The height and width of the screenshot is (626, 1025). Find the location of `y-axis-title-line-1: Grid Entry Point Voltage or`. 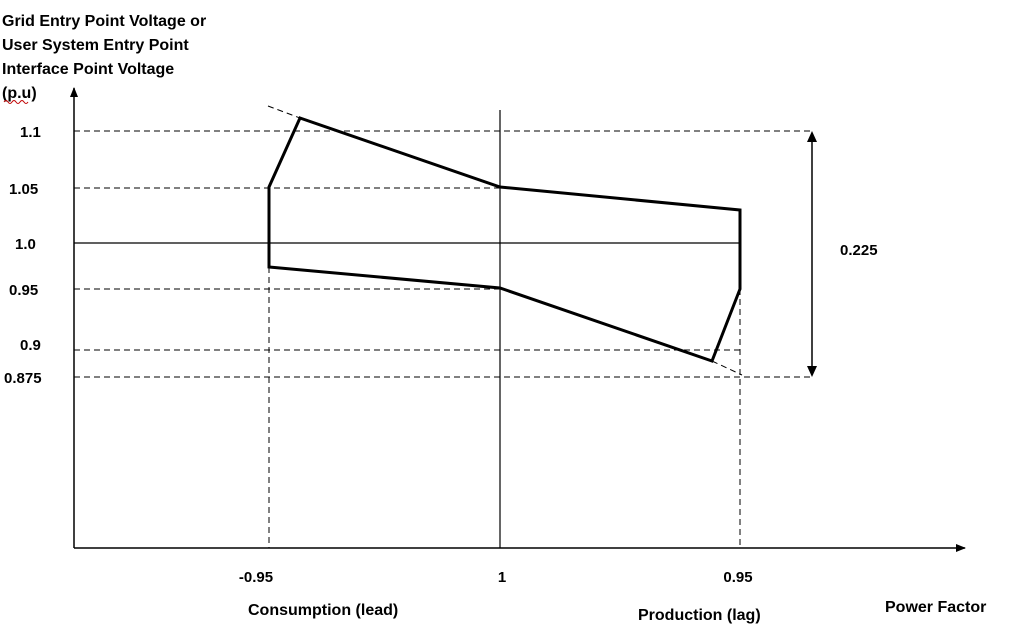

y-axis-title-line-1: Grid Entry Point Voltage or is located at coordinates (104, 21).